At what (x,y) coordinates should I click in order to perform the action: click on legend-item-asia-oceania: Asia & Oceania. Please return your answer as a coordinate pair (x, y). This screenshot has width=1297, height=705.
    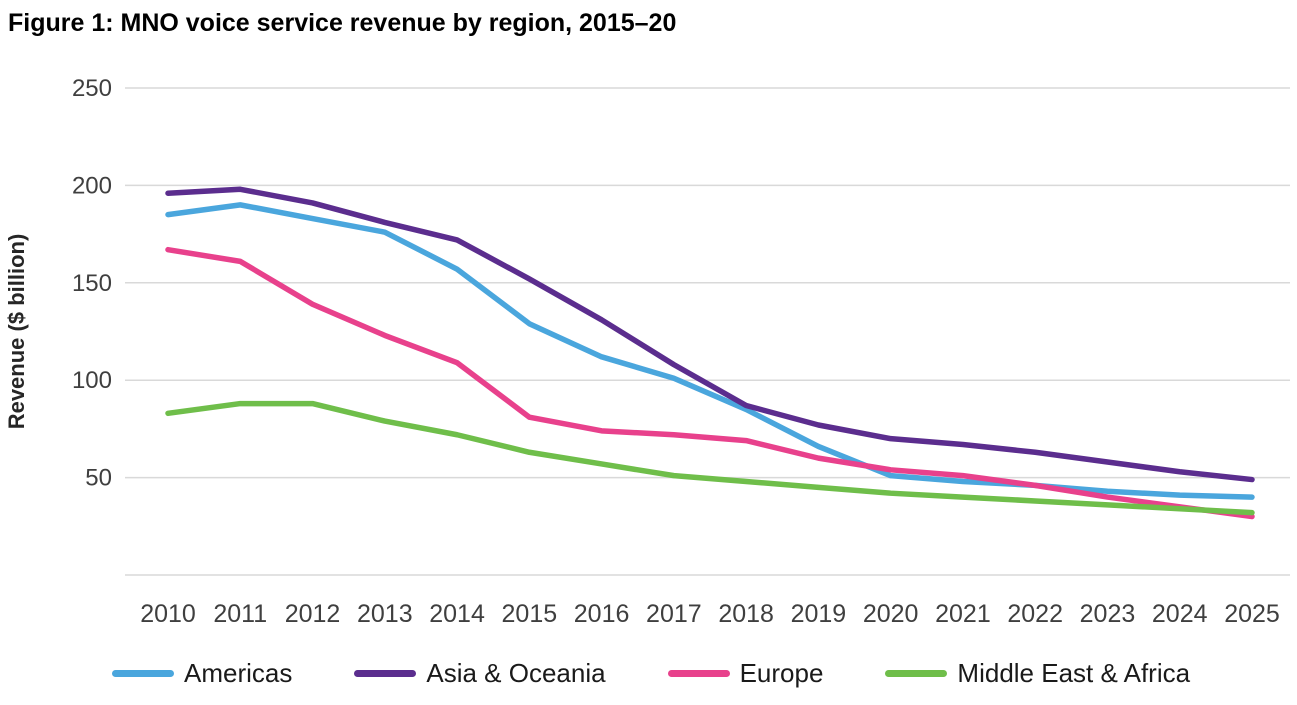
    Looking at the image, I should click on (480, 673).